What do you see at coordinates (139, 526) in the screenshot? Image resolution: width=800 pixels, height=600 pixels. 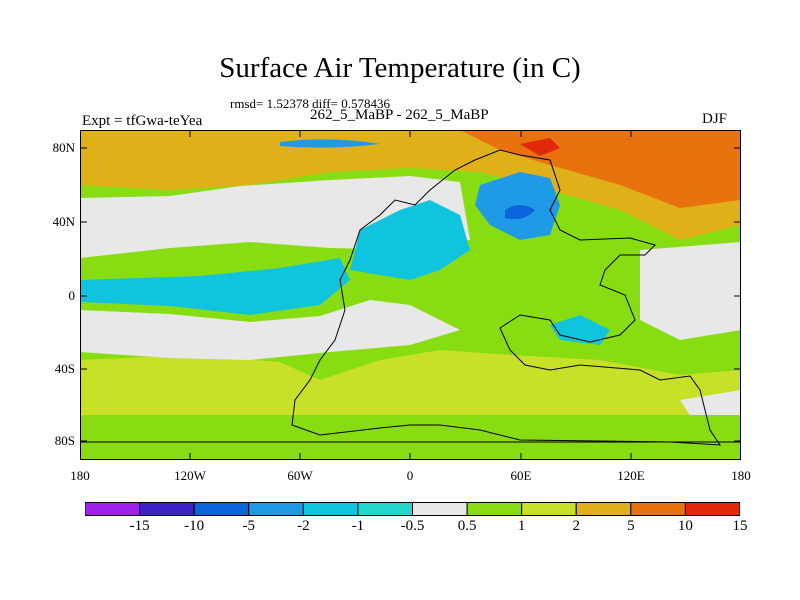 I see `colorbar-label: -15` at bounding box center [139, 526].